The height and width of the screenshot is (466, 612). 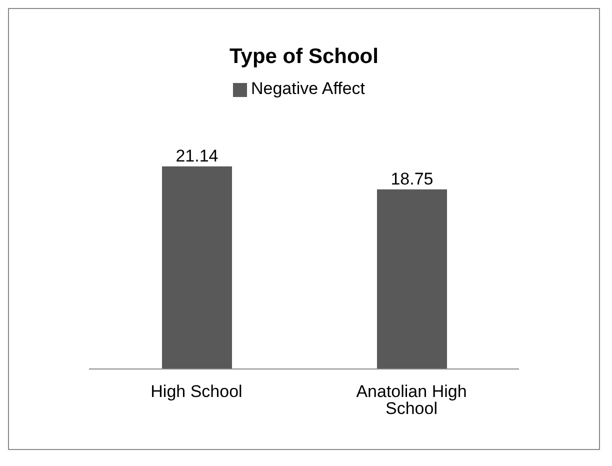 What do you see at coordinates (412, 178) in the screenshot?
I see `data-label: 18.75` at bounding box center [412, 178].